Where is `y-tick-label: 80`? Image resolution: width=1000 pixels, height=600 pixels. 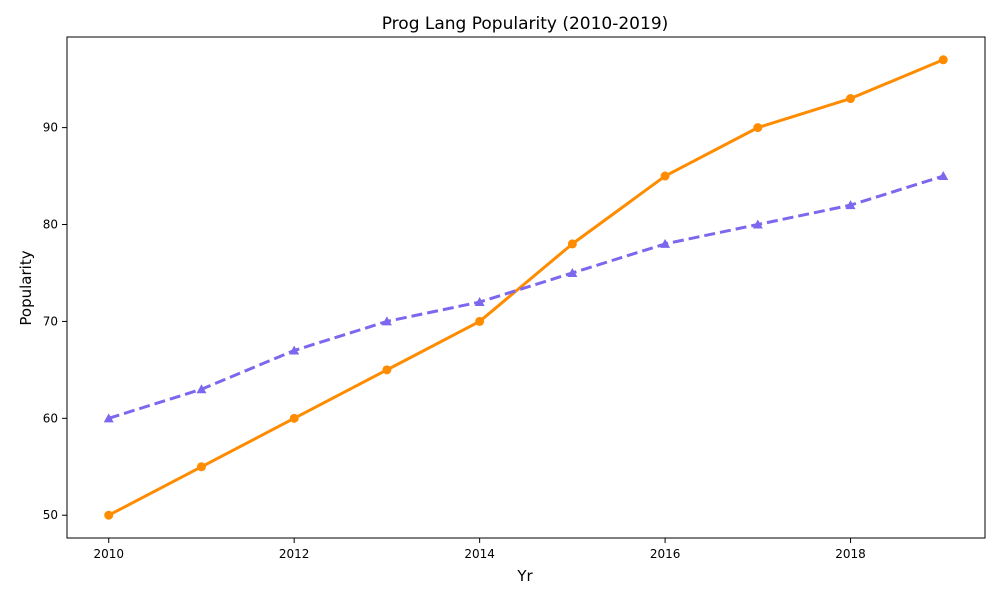
y-tick-label: 80 is located at coordinates (50, 225).